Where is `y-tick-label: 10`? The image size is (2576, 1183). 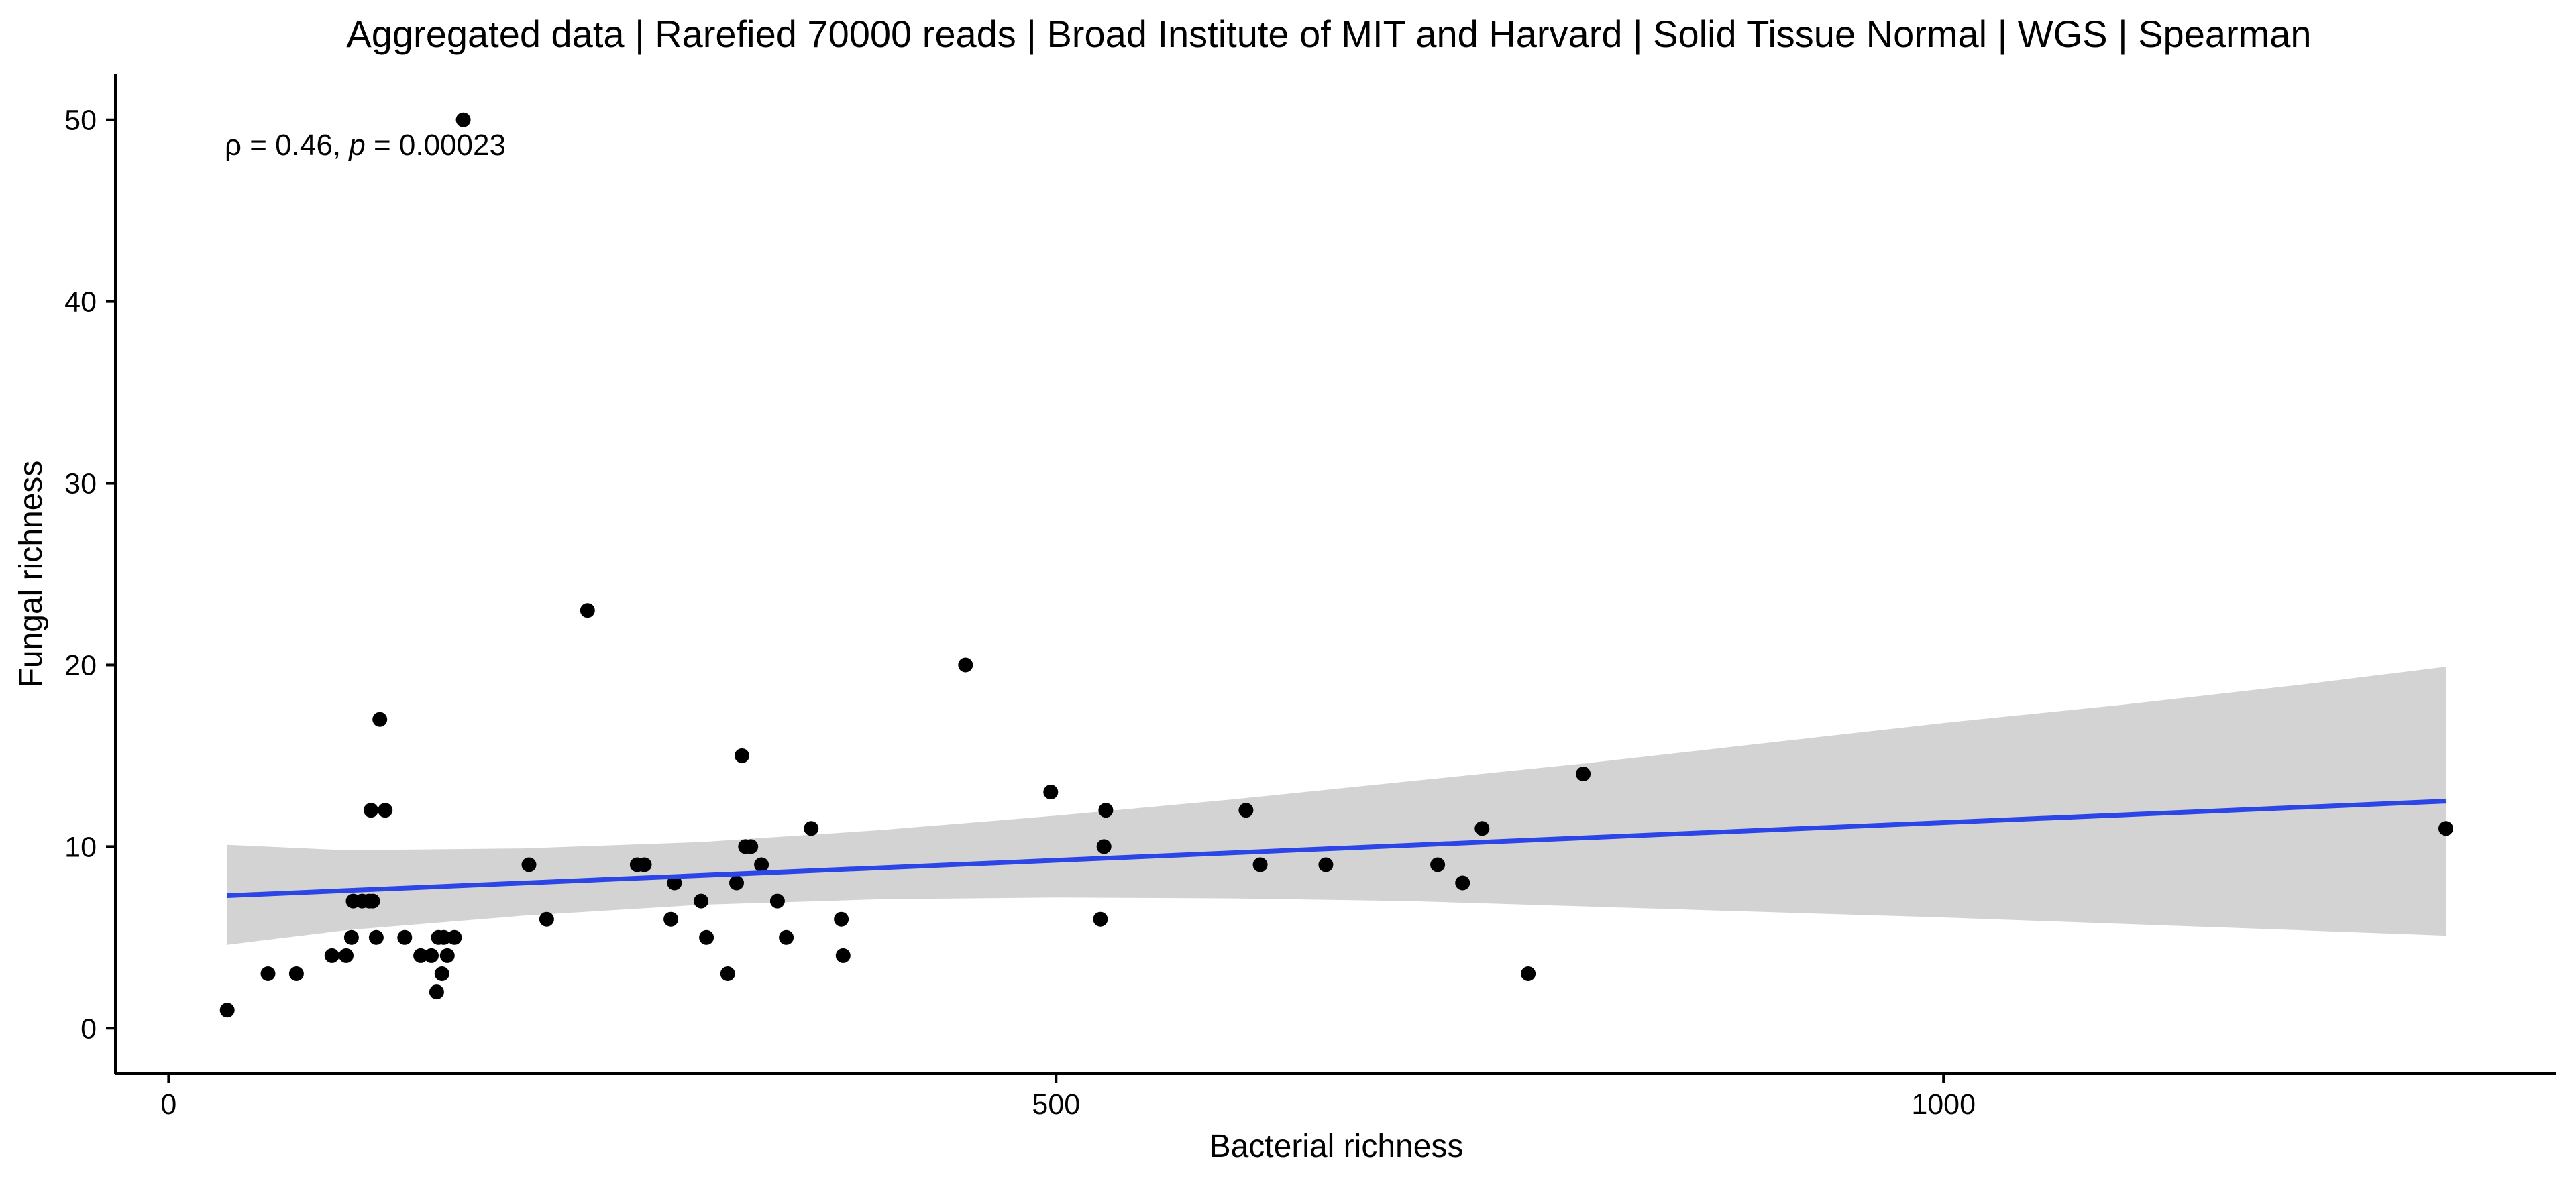 y-tick-label: 10 is located at coordinates (80, 847).